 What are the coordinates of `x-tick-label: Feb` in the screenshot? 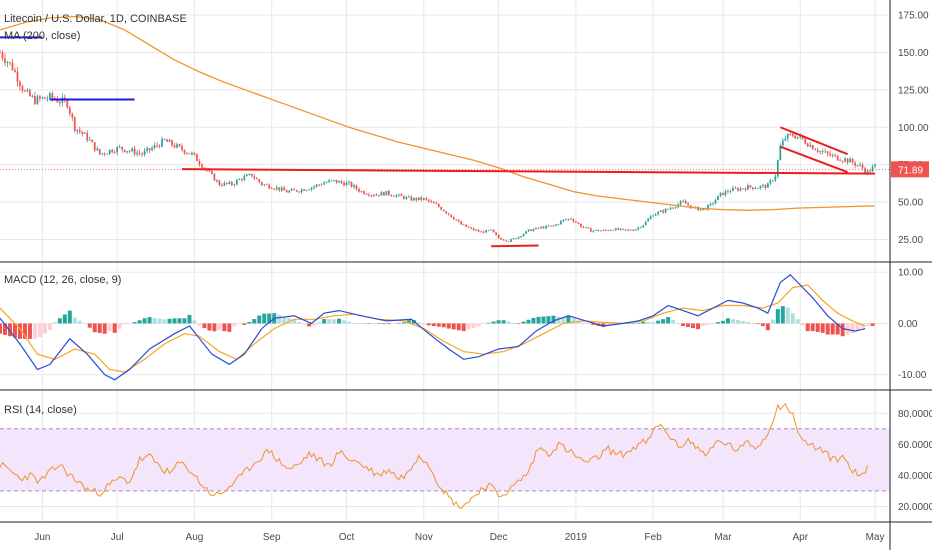 It's located at (654, 537).